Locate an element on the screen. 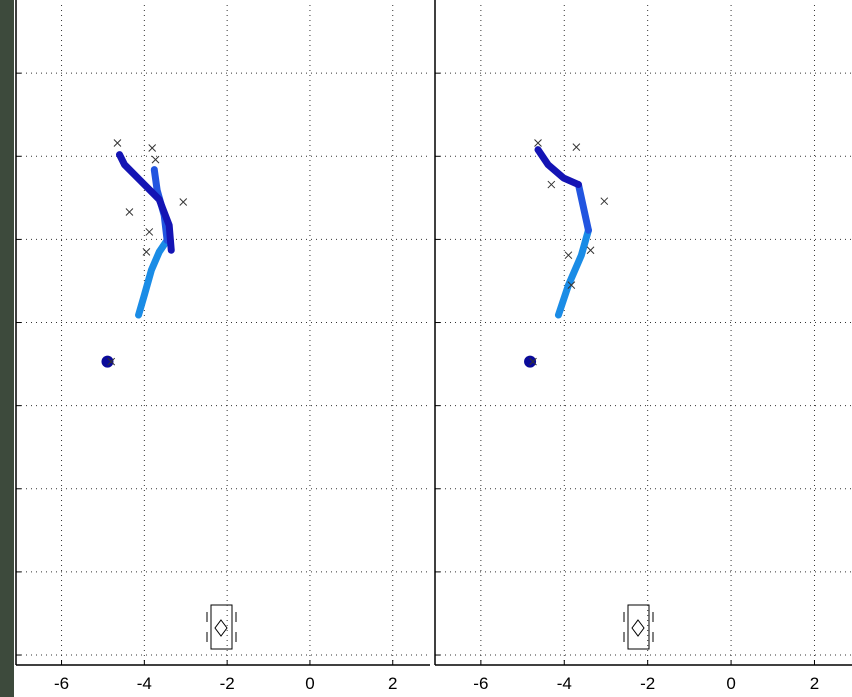 The width and height of the screenshot is (852, 697). window-edge is located at coordinates (7, 348).